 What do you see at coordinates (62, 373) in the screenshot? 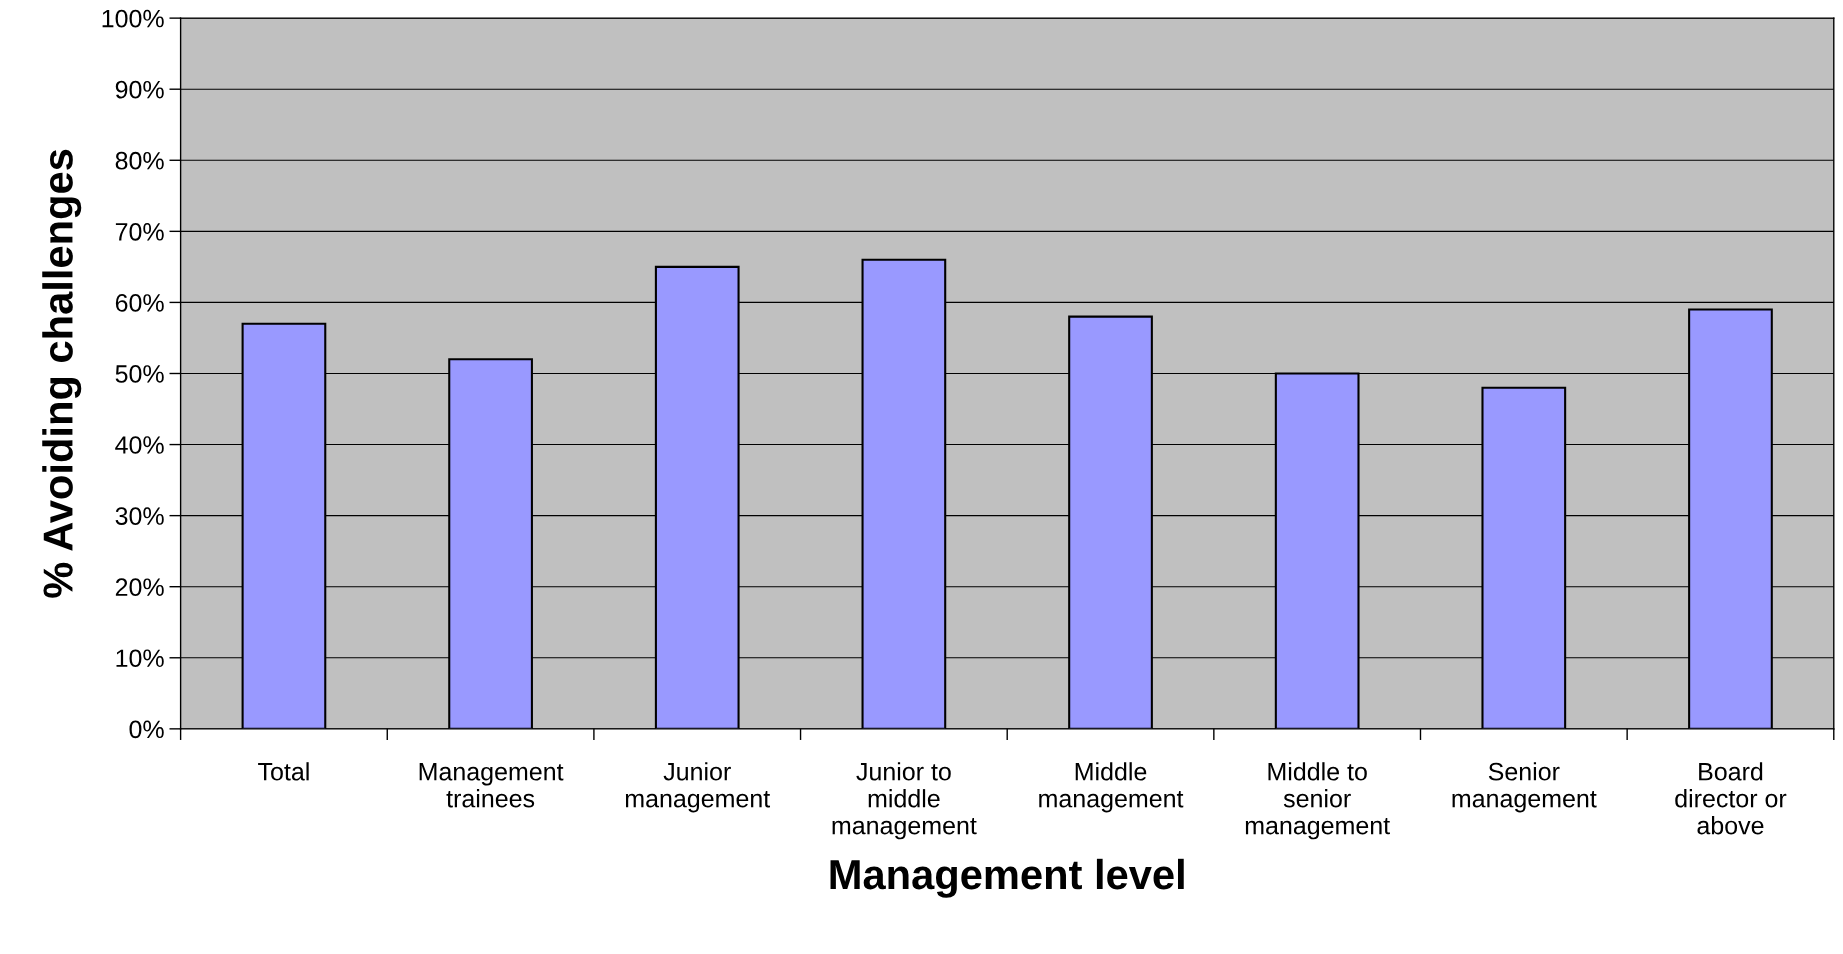
I see `y-axis-title: % Avoiding challenges` at bounding box center [62, 373].